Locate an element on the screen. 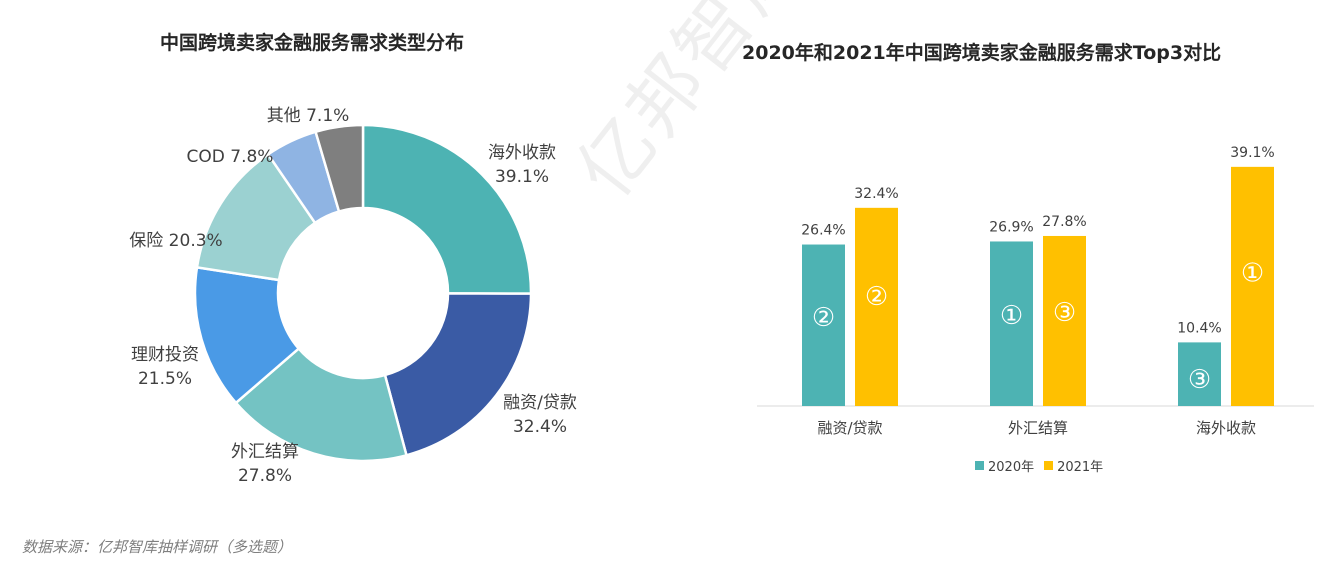  legend-item-2020: 2020年 is located at coordinates (1004, 465).